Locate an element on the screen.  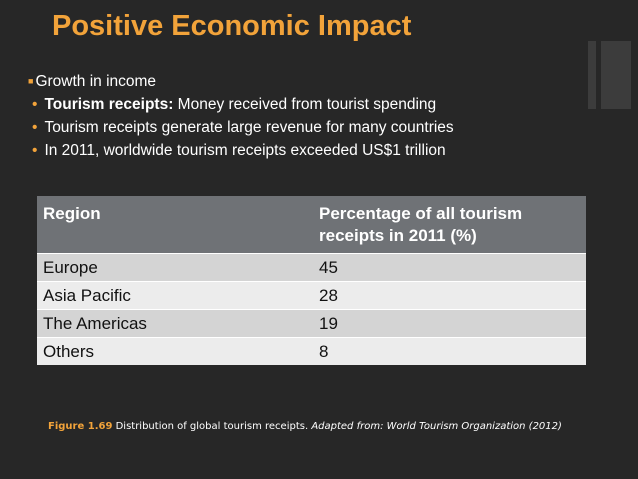
region-cell: Others is located at coordinates (175, 351).